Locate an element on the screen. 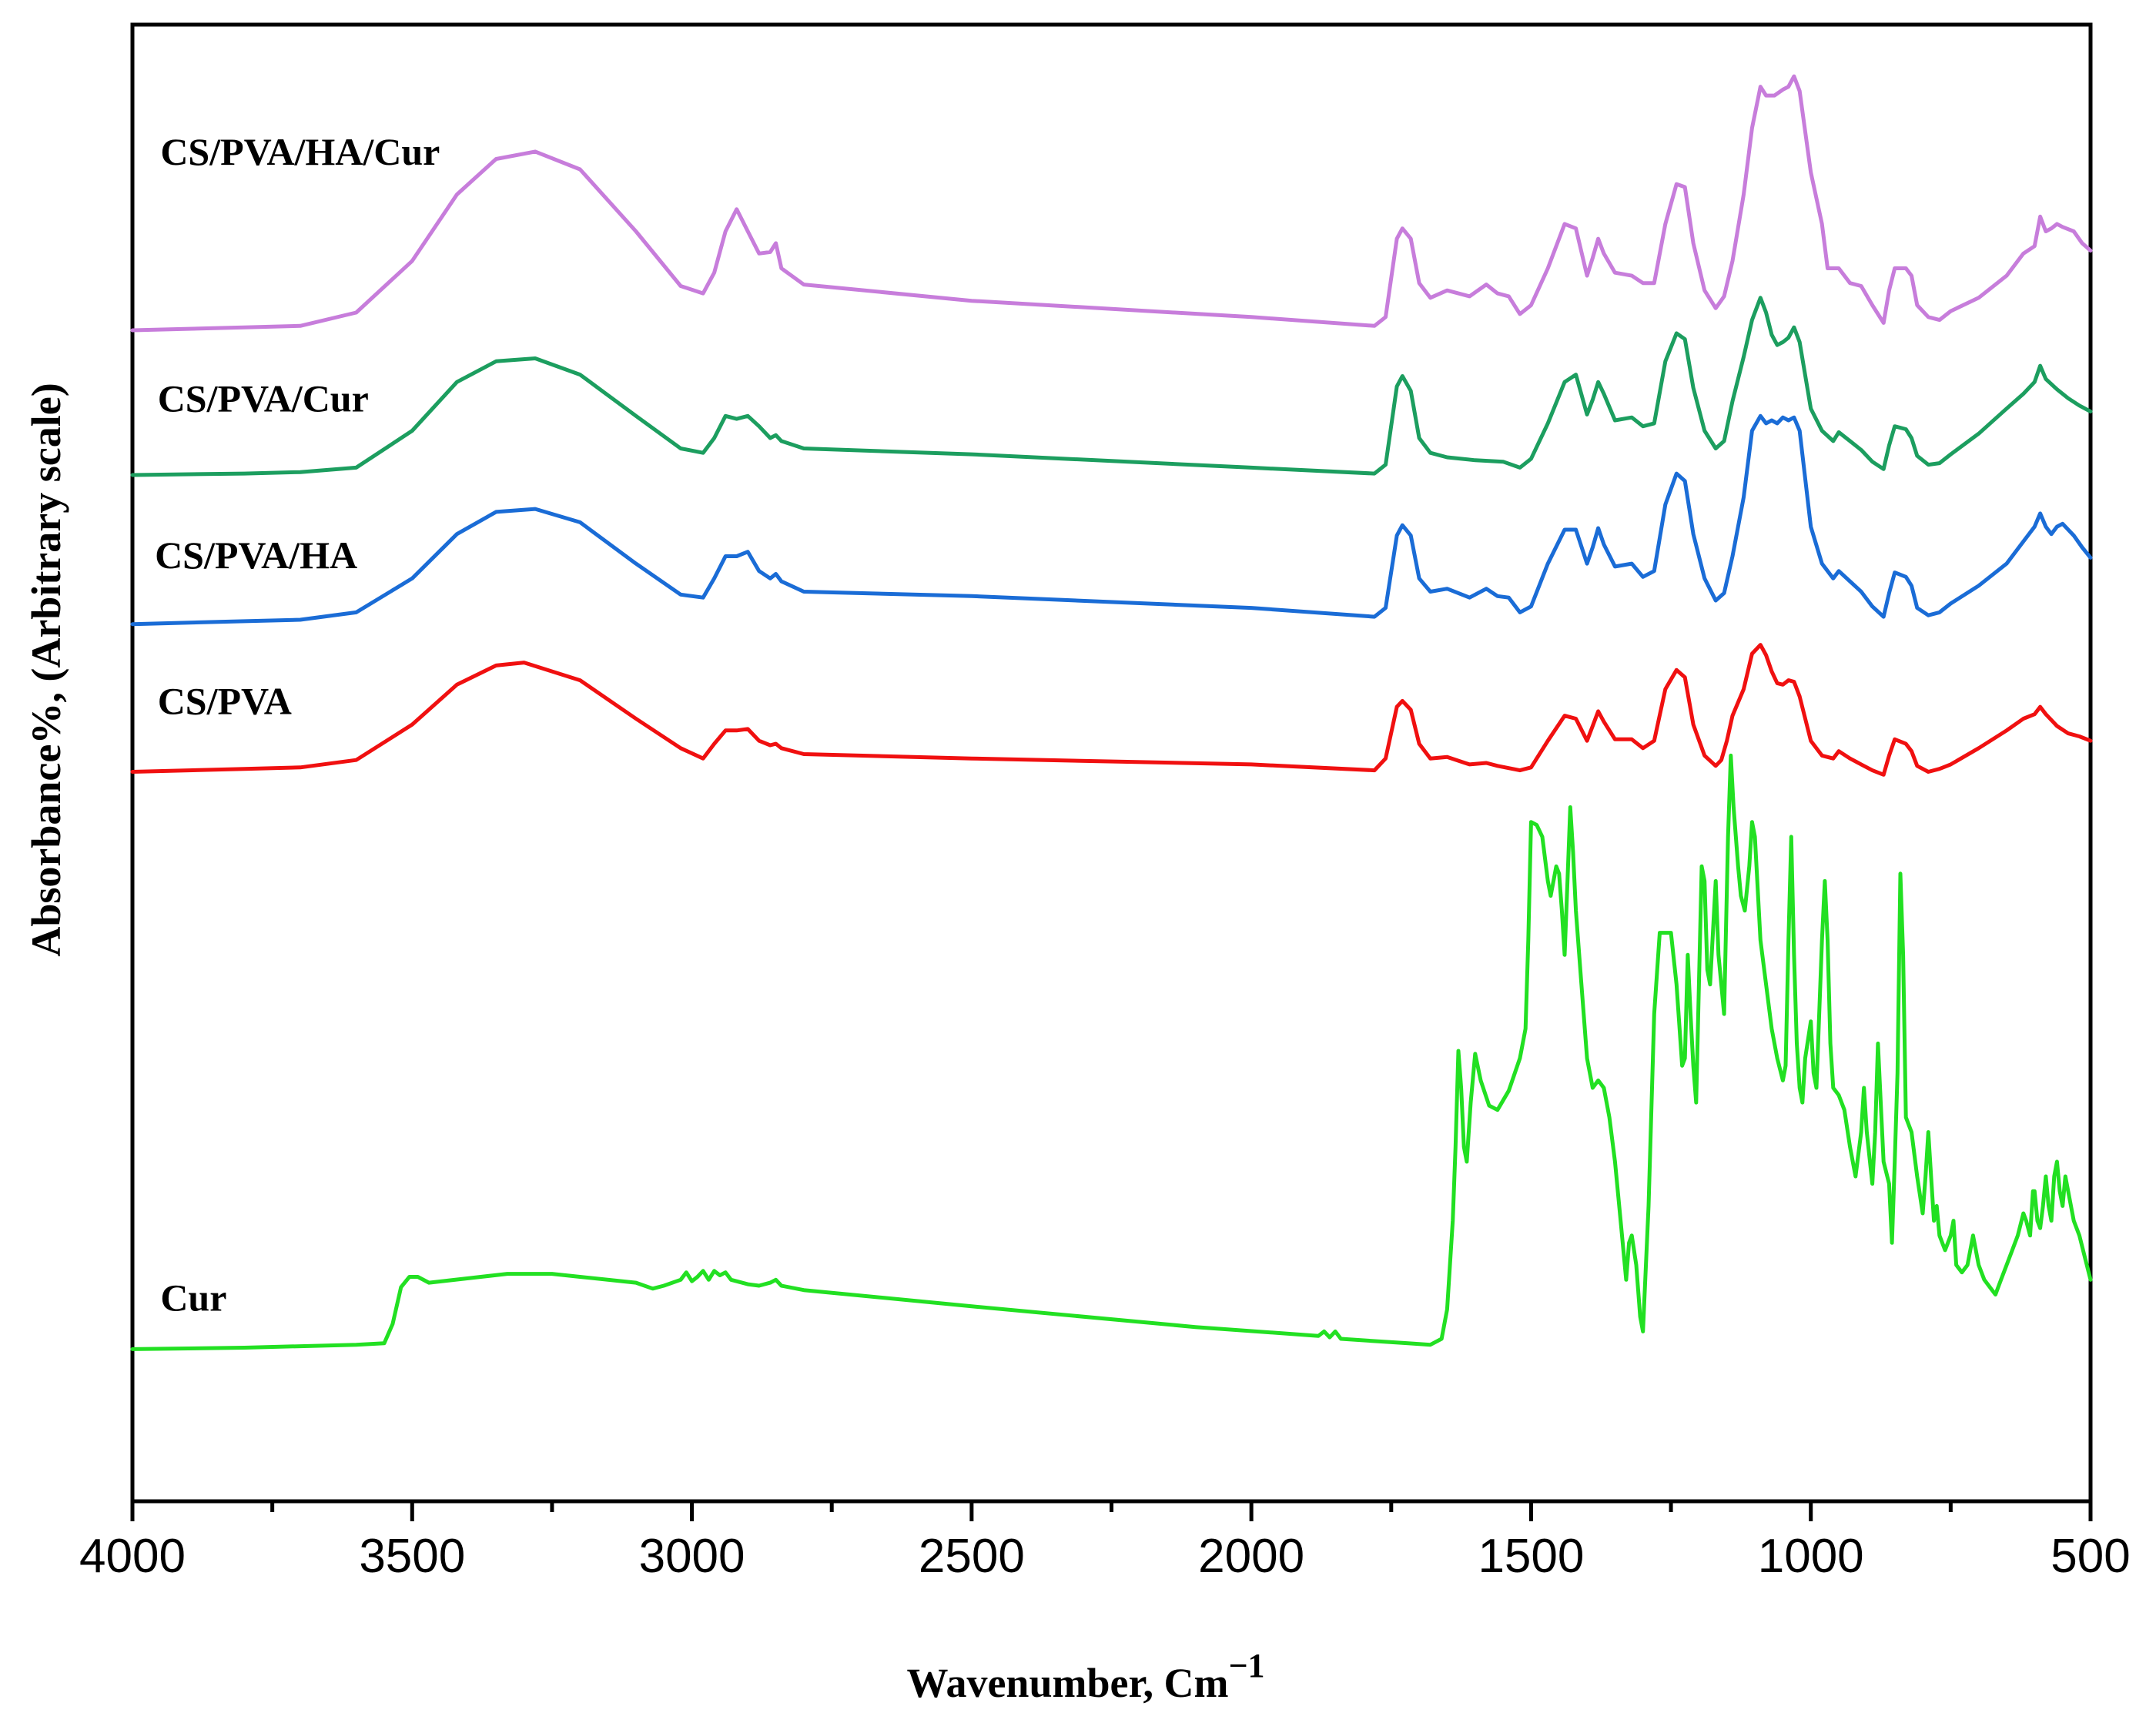 Image resolution: width=2156 pixels, height=1733 pixels. x-tick-label: 1500 is located at coordinates (1531, 1556).